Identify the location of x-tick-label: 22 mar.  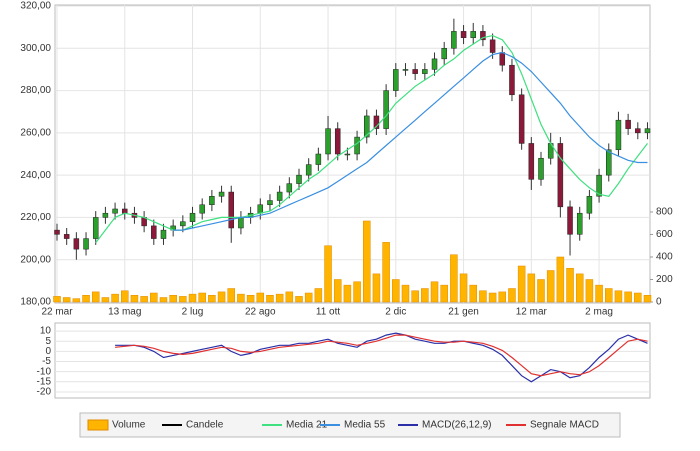
(57, 312).